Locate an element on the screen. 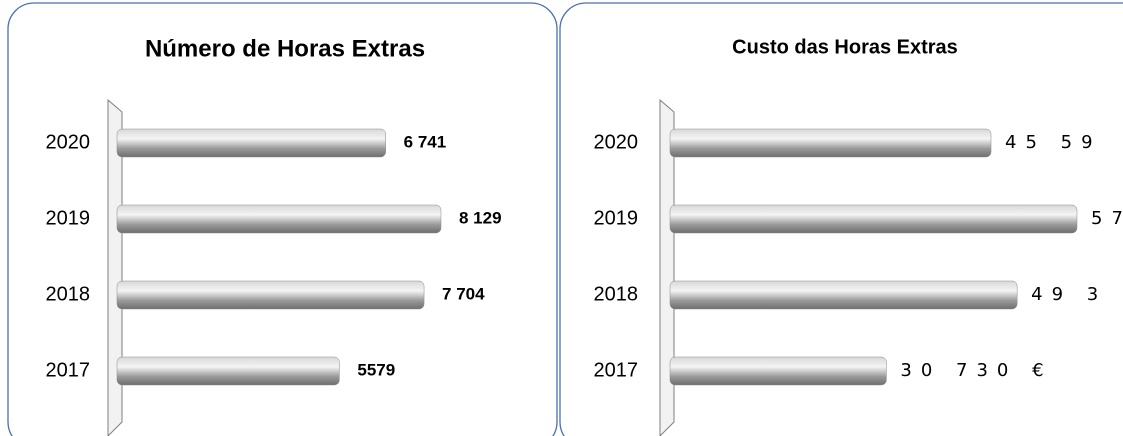 The height and width of the screenshot is (436, 1123). chart-title: Custo das Horas Extras is located at coordinates (845, 47).